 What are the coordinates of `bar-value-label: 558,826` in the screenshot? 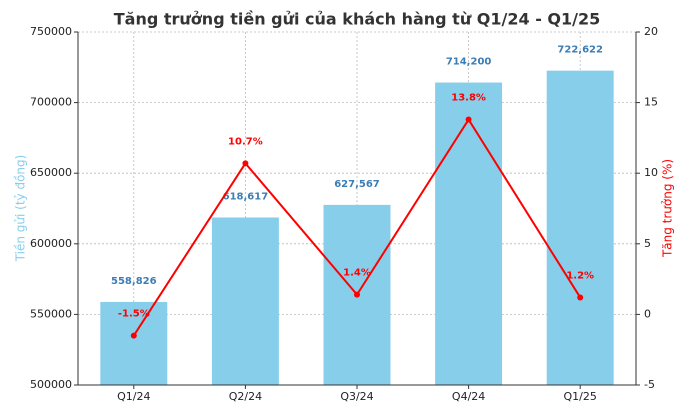 It's located at (134, 281).